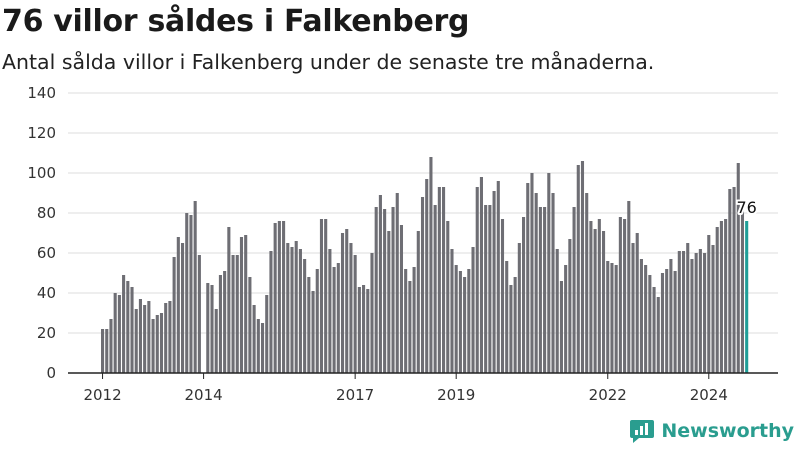 The width and height of the screenshot is (800, 450). What do you see at coordinates (41, 93) in the screenshot?
I see `y-tick-label: 140` at bounding box center [41, 93].